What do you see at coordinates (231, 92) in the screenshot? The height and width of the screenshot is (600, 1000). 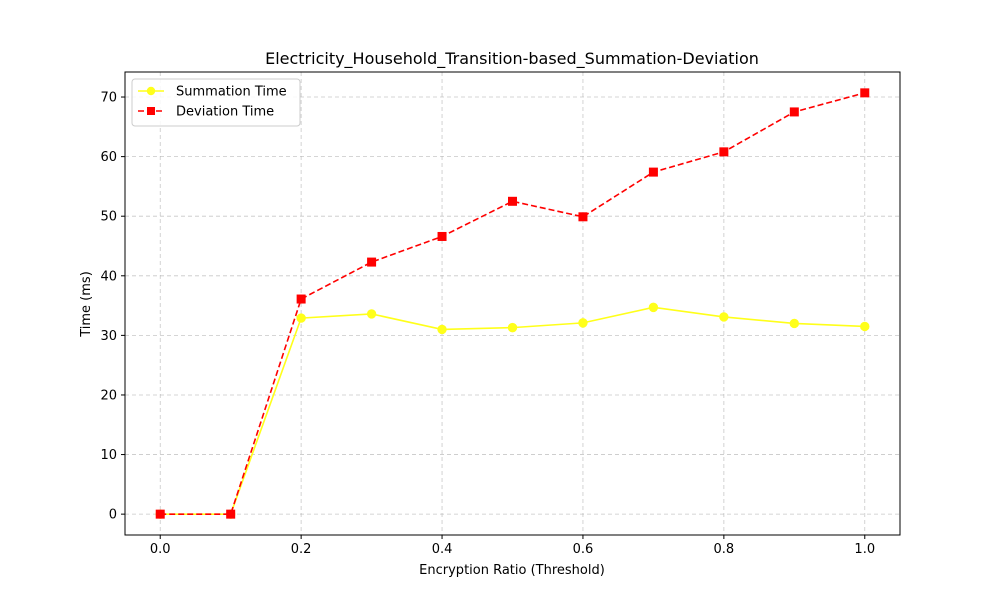 I see `legend-summation-time-label: Summation Time` at bounding box center [231, 92].